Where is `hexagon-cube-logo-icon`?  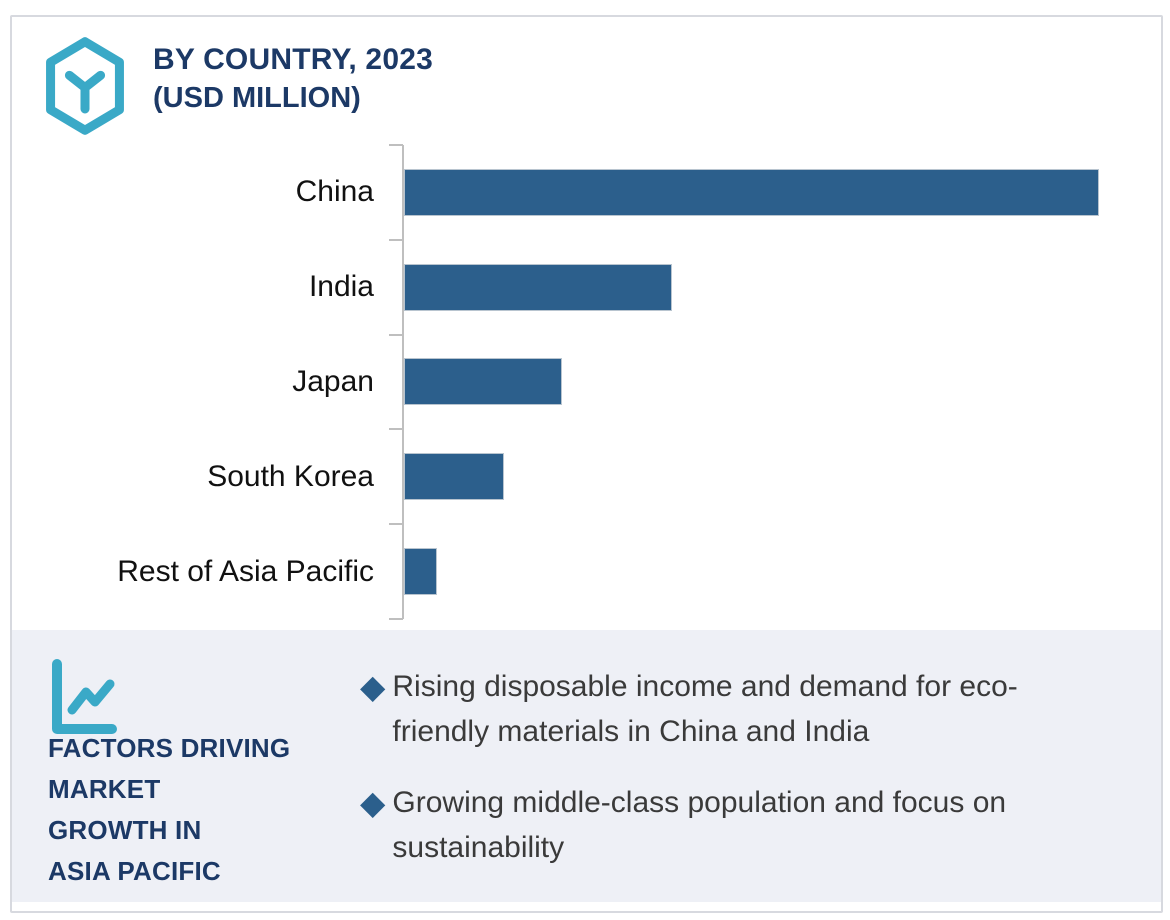 hexagon-cube-logo-icon is located at coordinates (85, 86).